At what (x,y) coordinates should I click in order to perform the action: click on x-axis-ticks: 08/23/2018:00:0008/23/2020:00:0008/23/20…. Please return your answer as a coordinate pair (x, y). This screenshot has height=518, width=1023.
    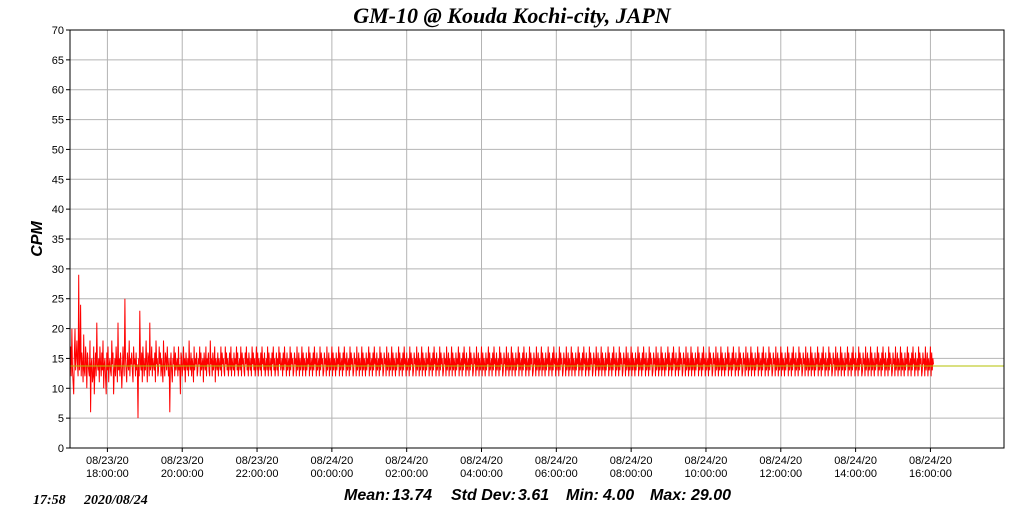
    Looking at the image, I should click on (519, 464).